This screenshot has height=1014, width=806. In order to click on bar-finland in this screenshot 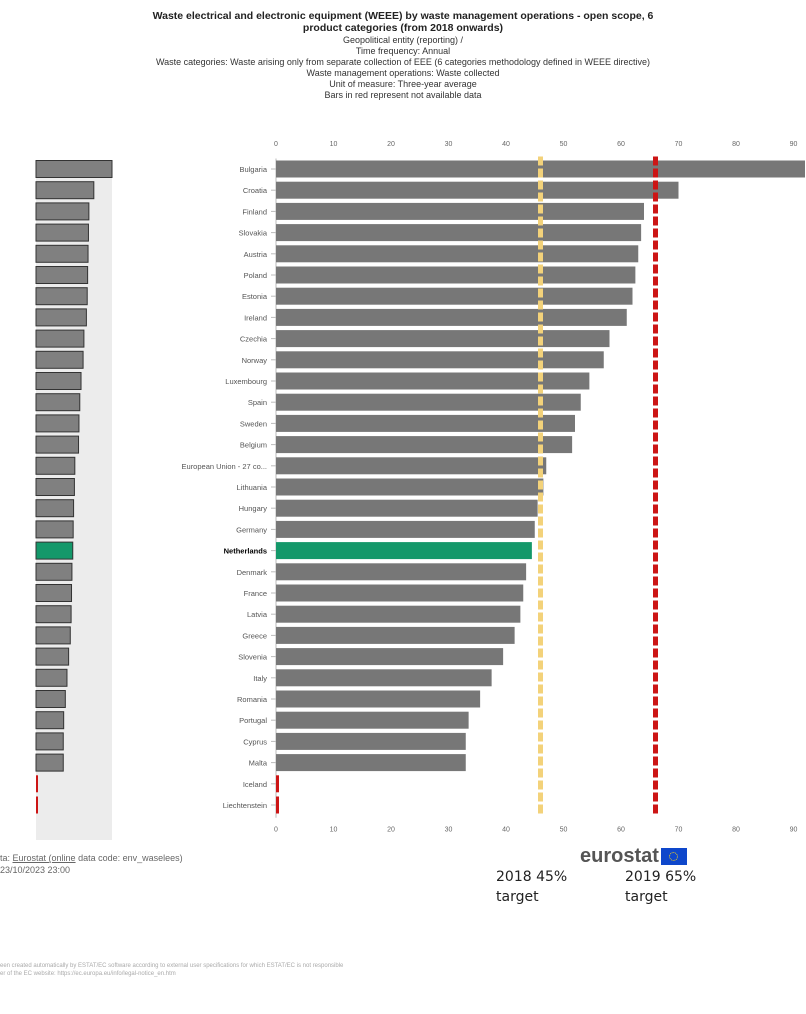, I will do `click(460, 211)`.